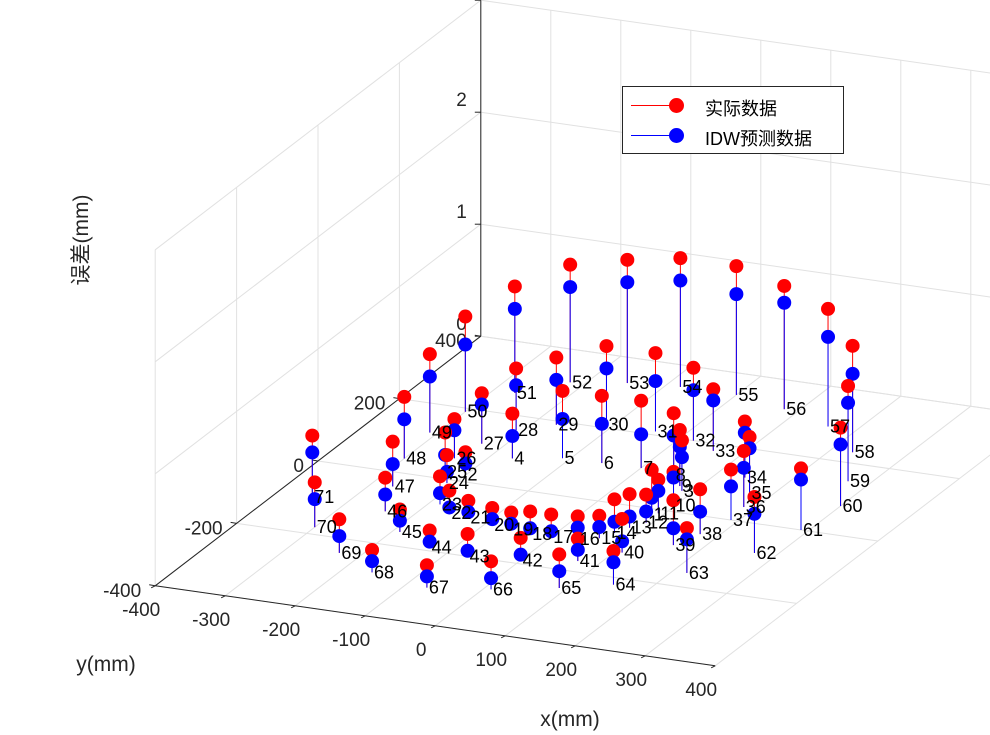  What do you see at coordinates (634, 553) in the screenshot?
I see `point-label-40: 40` at bounding box center [634, 553].